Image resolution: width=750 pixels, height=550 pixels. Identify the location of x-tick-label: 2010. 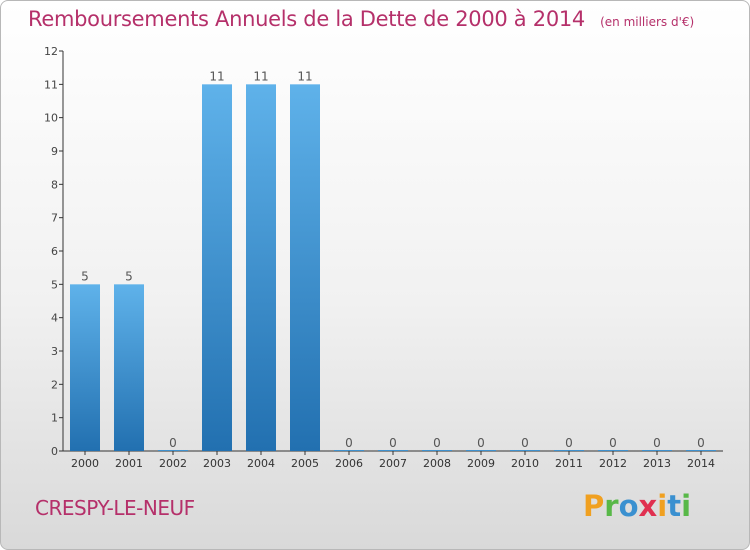
(525, 463).